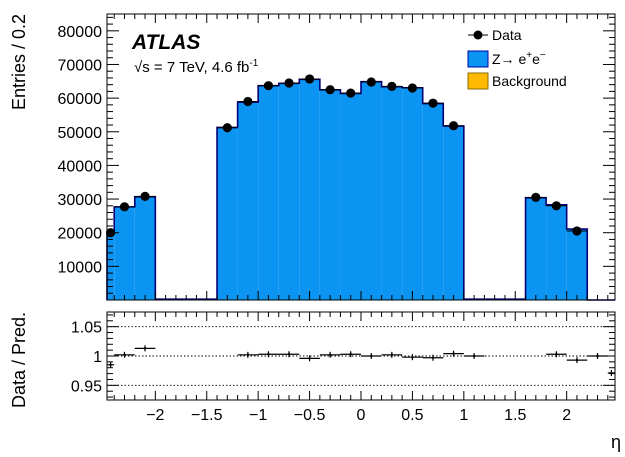 The image size is (625, 457). I want to click on legend-data-marker, so click(478, 35).